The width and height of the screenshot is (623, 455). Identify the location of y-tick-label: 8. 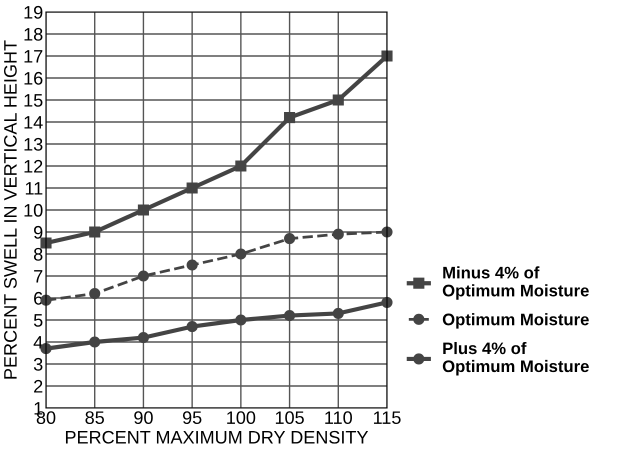
(38, 254).